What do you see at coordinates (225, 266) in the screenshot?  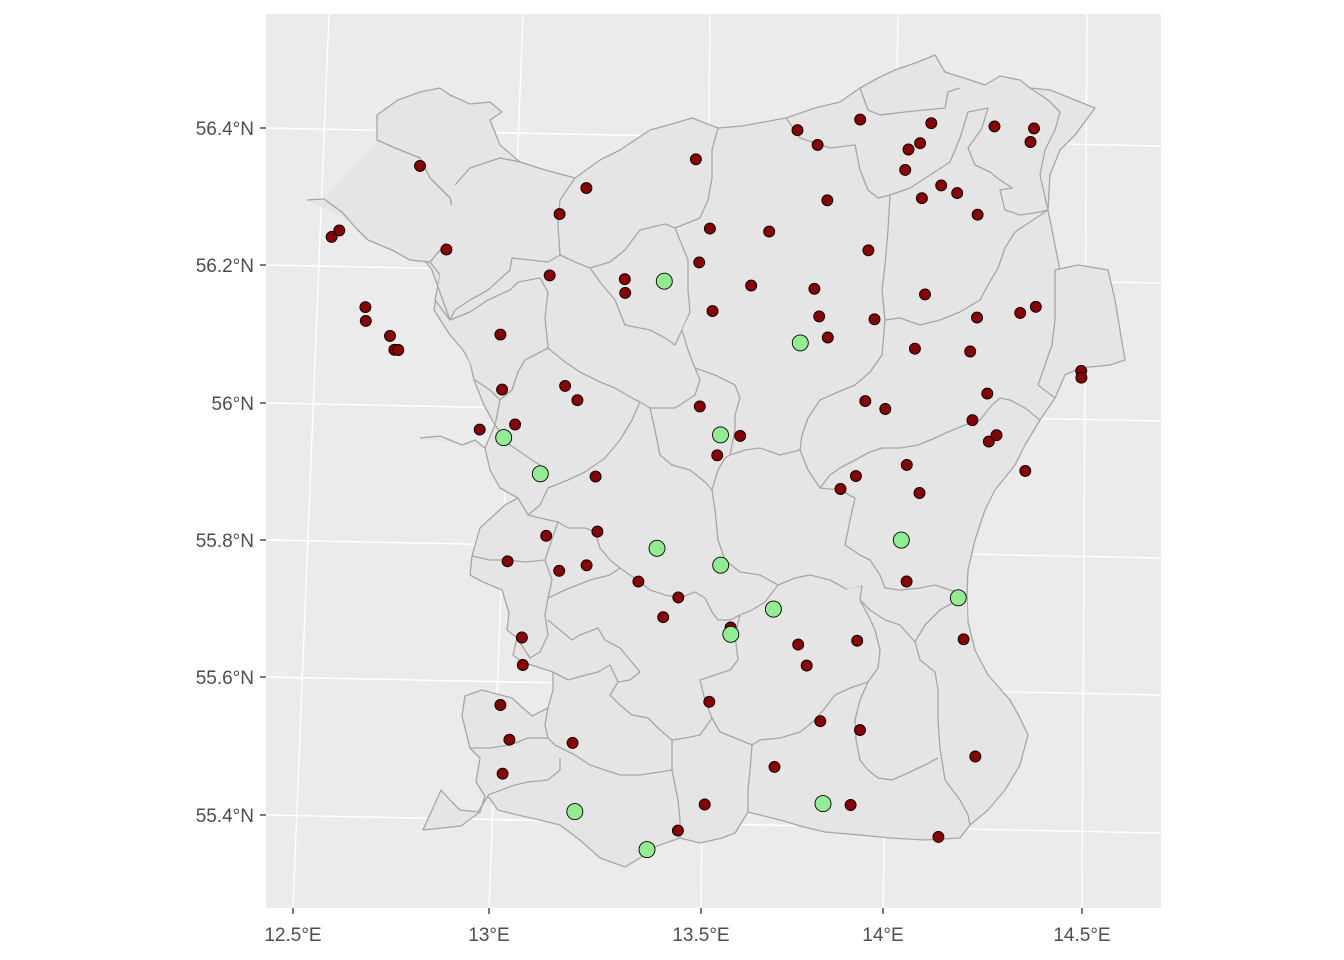 I see `y-tick-label: 56.2°N` at bounding box center [225, 266].